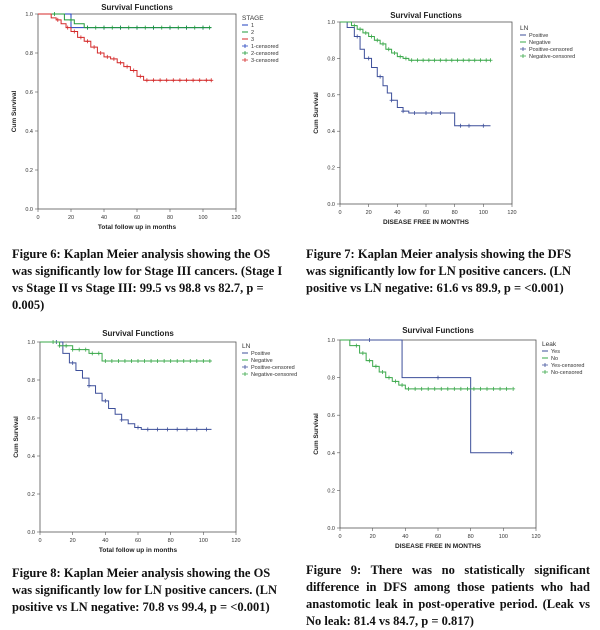  What do you see at coordinates (438, 330) in the screenshot?
I see `chart-title: Survival Functions` at bounding box center [438, 330].